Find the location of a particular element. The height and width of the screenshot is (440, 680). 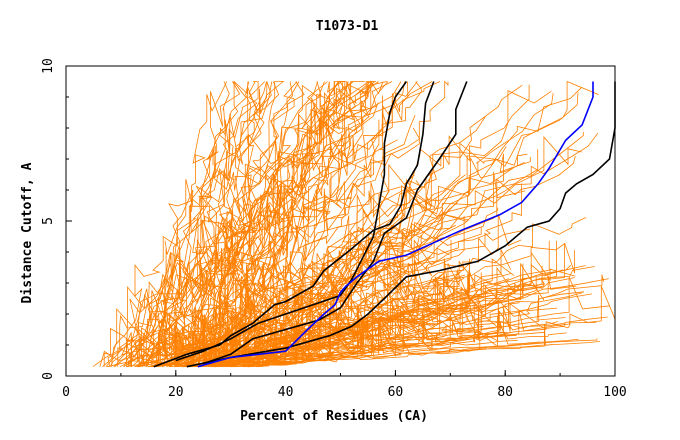

chart-title: T1073-D1 is located at coordinates (347, 26).